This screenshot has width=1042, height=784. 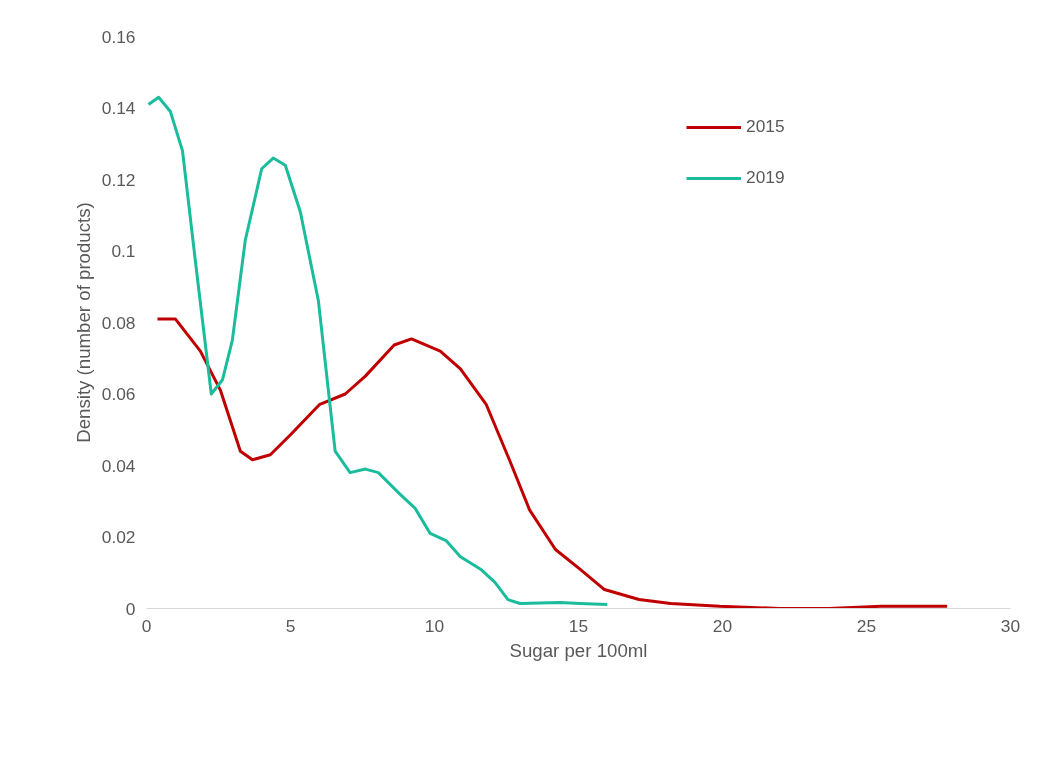 I want to click on y-tick-label: 0.04, so click(x=118, y=465).